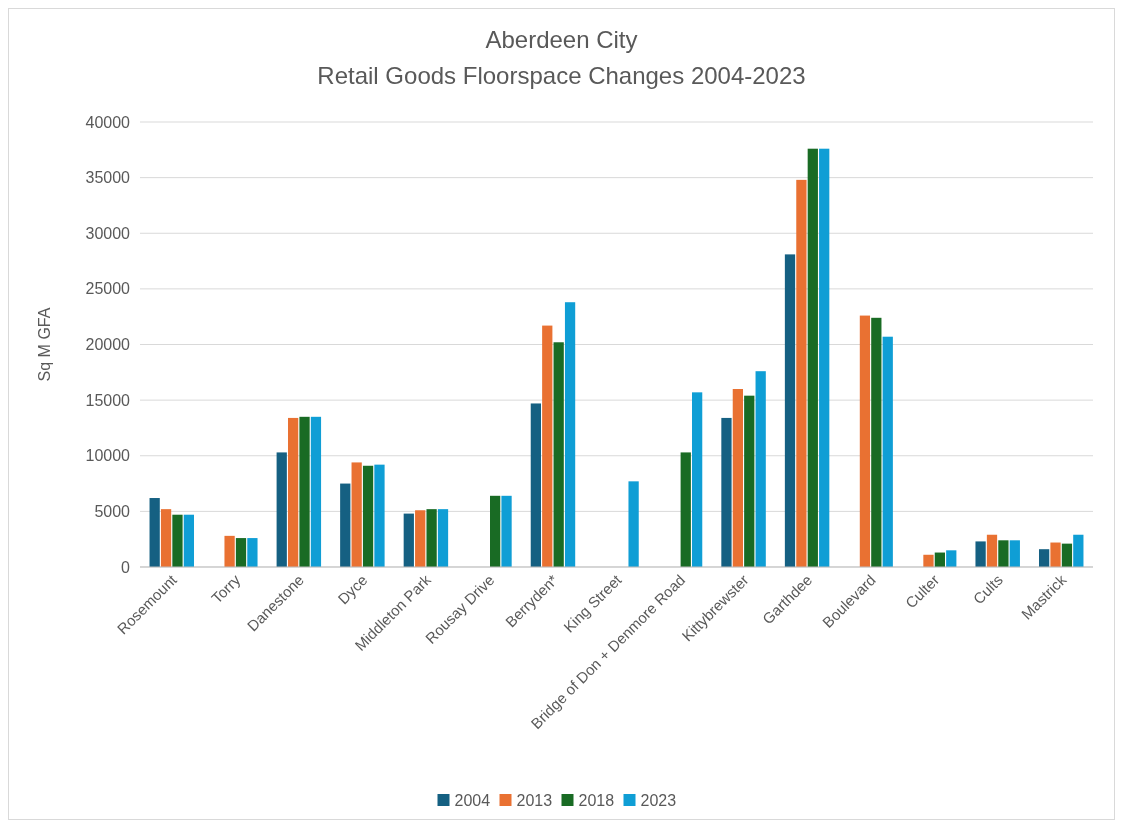  Describe the element at coordinates (658, 800) in the screenshot. I see `legend-label: 2023` at that location.